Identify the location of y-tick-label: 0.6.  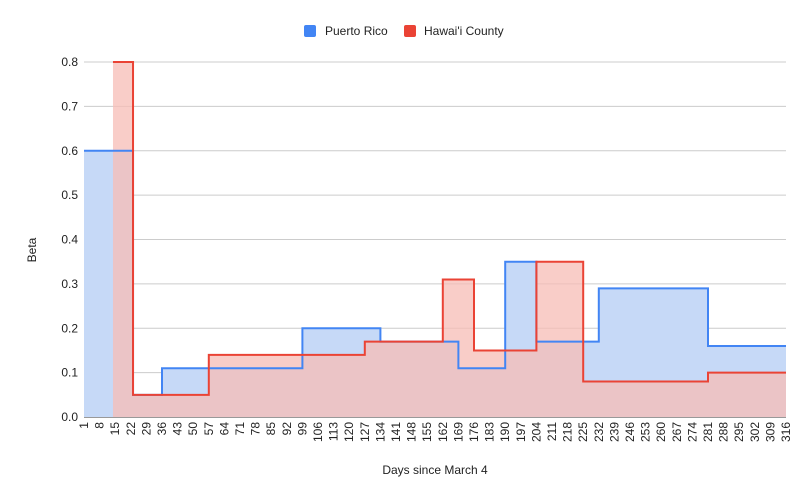
(69, 151).